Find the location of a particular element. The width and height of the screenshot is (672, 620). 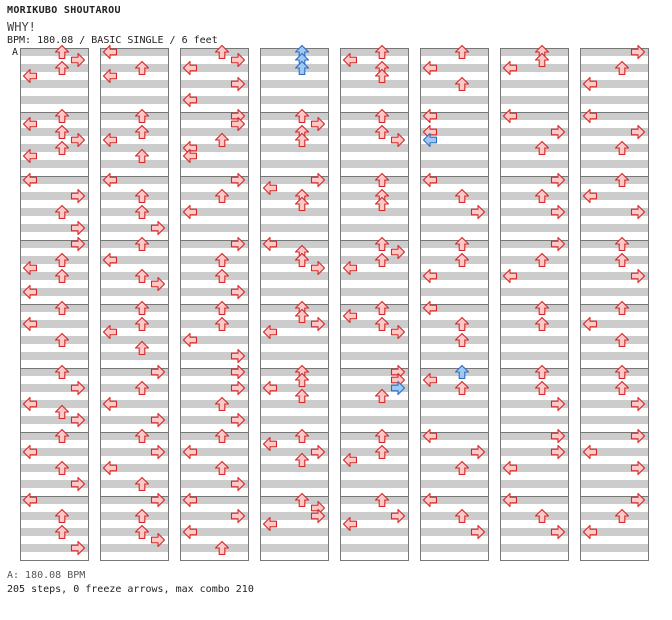

section-marker: A is located at coordinates (15, 52).